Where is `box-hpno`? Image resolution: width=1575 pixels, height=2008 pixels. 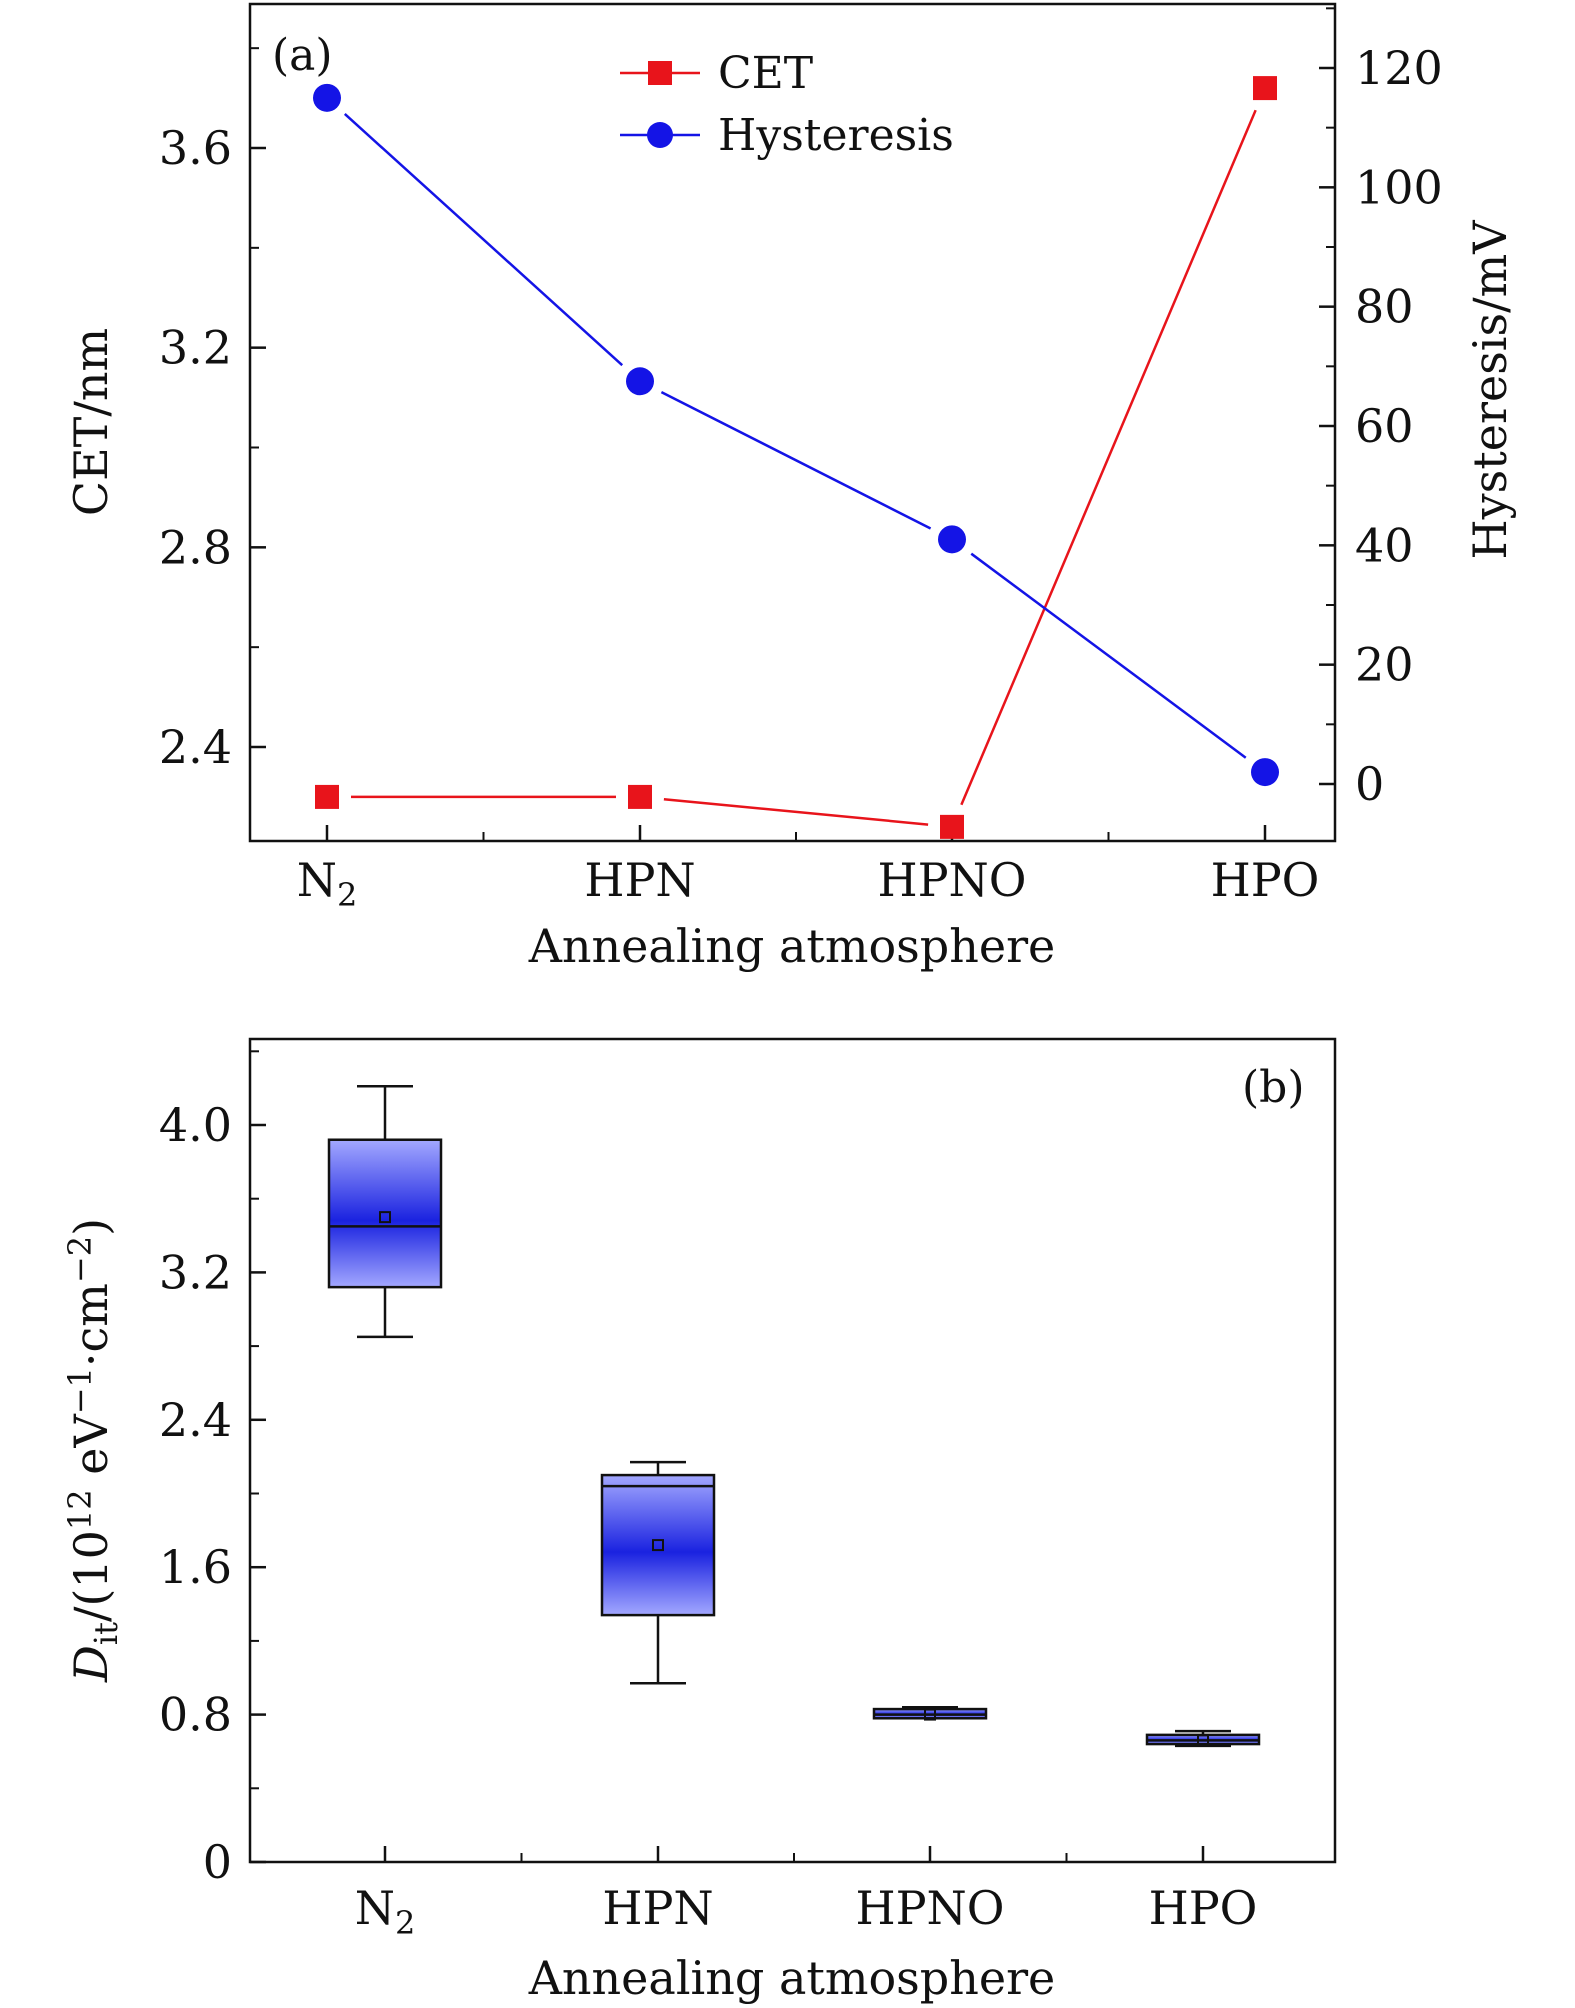 box-hpno is located at coordinates (930, 1713).